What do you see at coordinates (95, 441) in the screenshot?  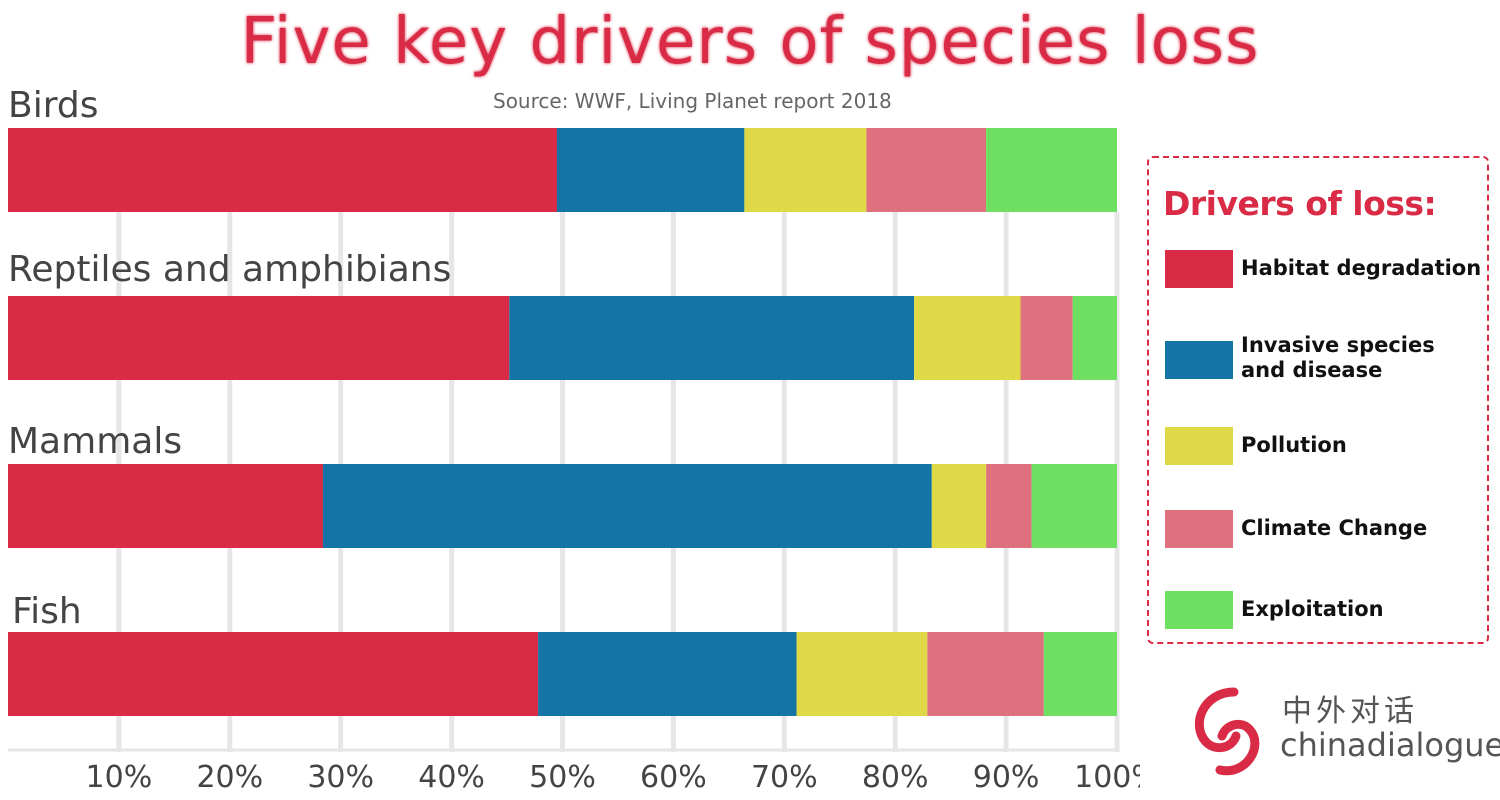 I see `category-label: Mammals` at bounding box center [95, 441].